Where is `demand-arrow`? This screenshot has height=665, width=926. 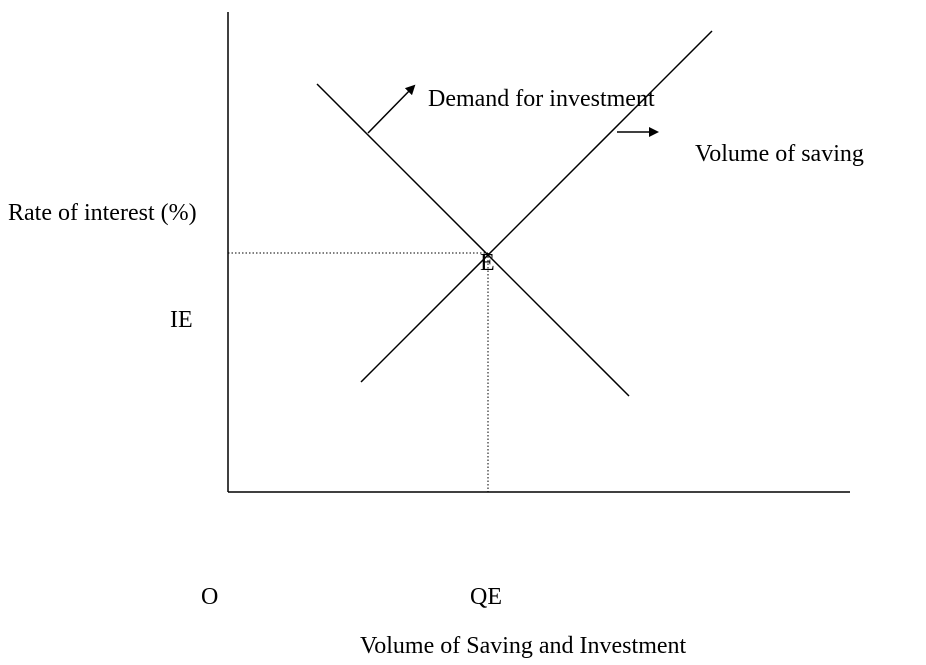
demand-arrow is located at coordinates (391, 109).